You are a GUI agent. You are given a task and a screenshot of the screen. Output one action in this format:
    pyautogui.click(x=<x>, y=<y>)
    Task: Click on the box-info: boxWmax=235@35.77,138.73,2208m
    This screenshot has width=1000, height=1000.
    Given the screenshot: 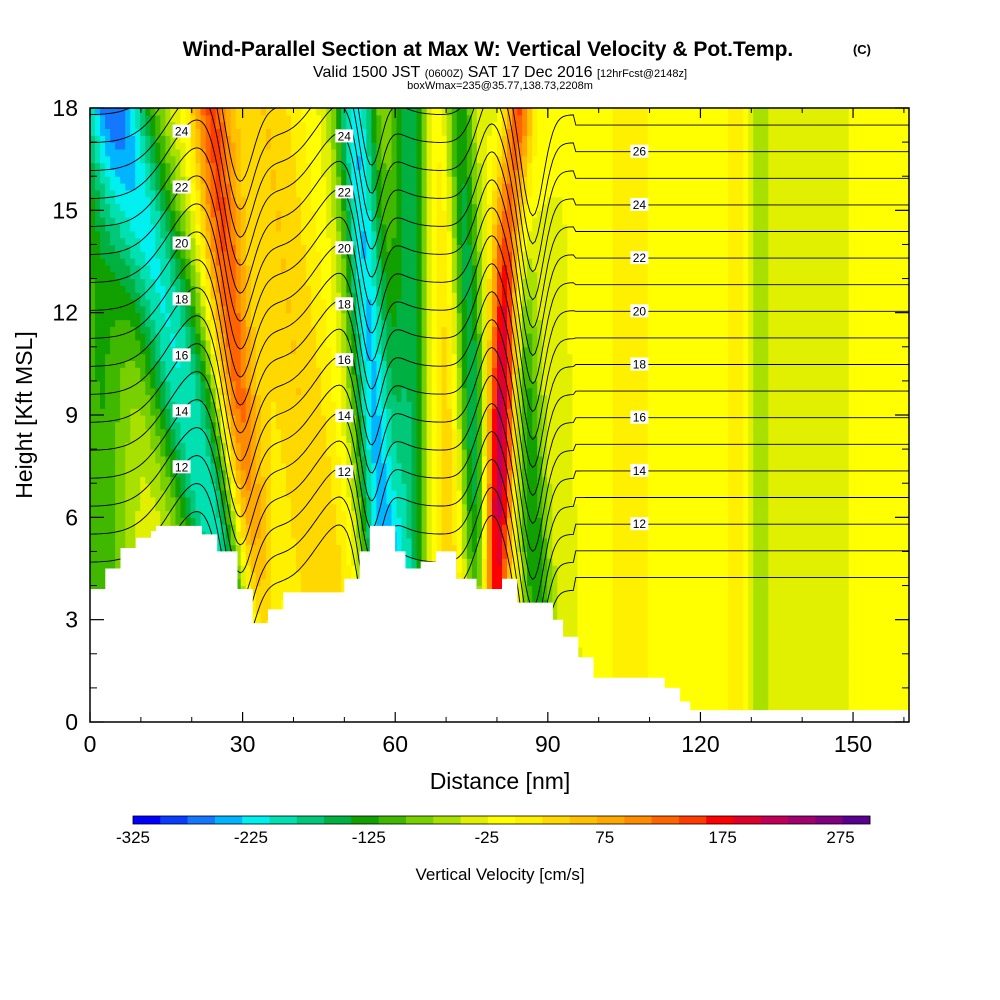 What is the action you would take?
    pyautogui.click(x=500, y=86)
    